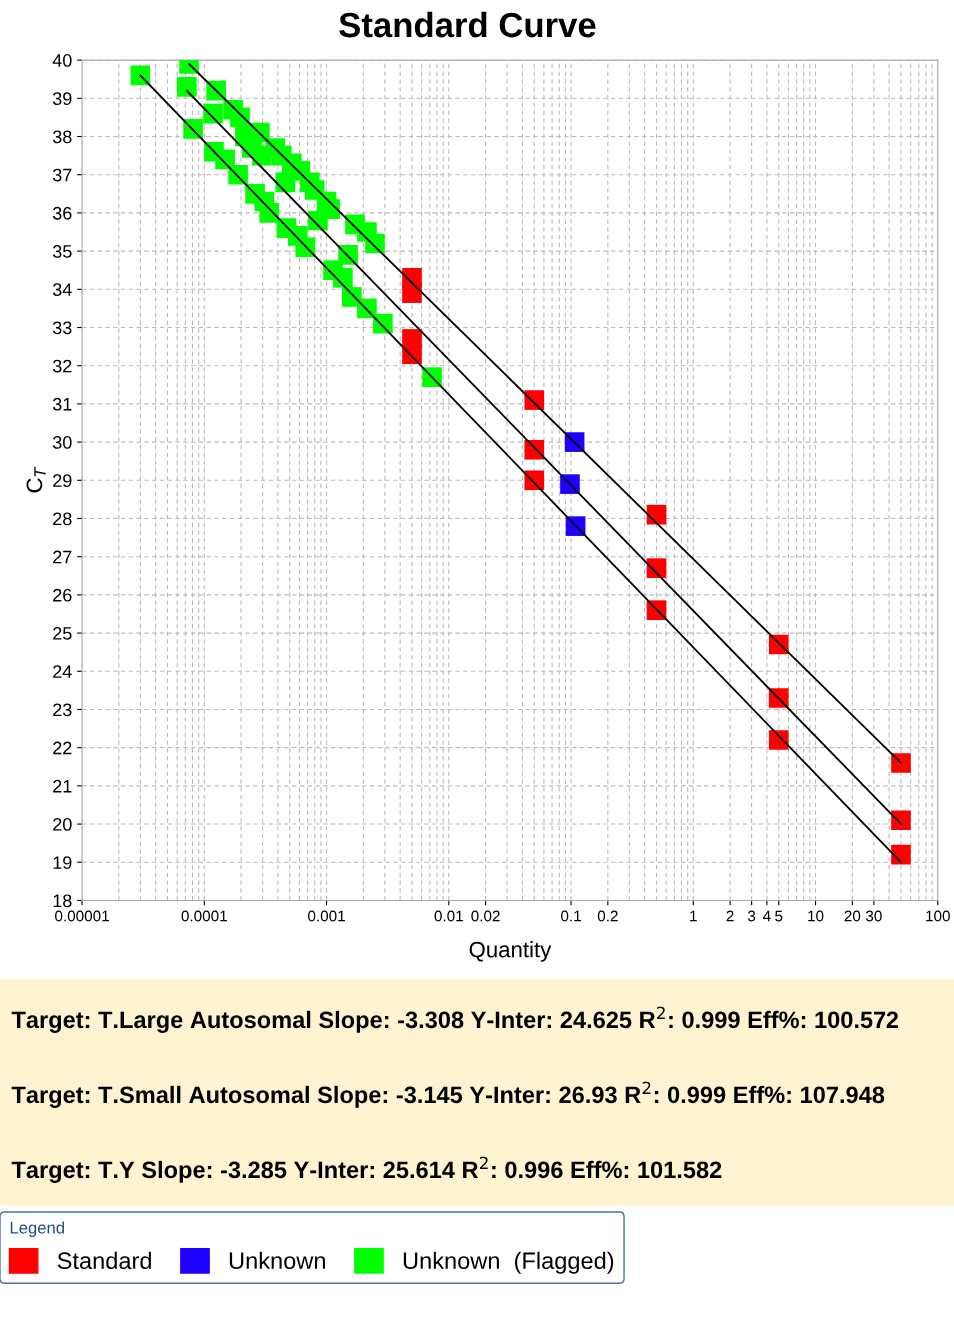 This screenshot has height=1336, width=954. What do you see at coordinates (448, 1094) in the screenshot?
I see `text: Target: T.Small Autosomal Slope: -3.145 Y-Inter: 26.93 R$^{2}$: 0.999 Eff%: 107.948` at bounding box center [448, 1094].